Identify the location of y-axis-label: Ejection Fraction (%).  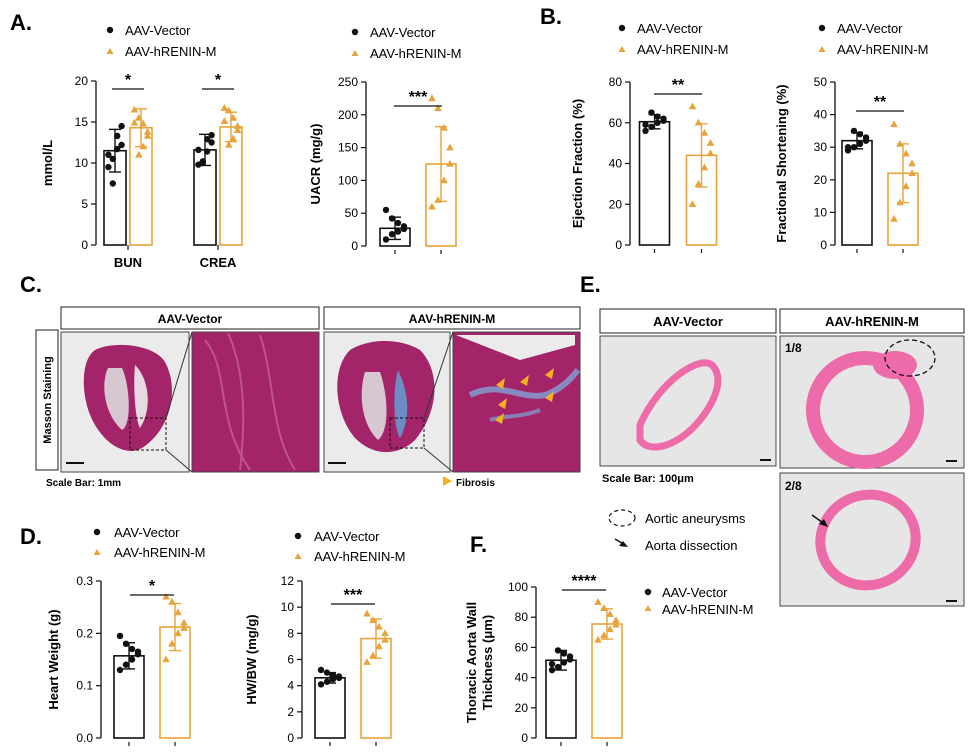
(577, 163).